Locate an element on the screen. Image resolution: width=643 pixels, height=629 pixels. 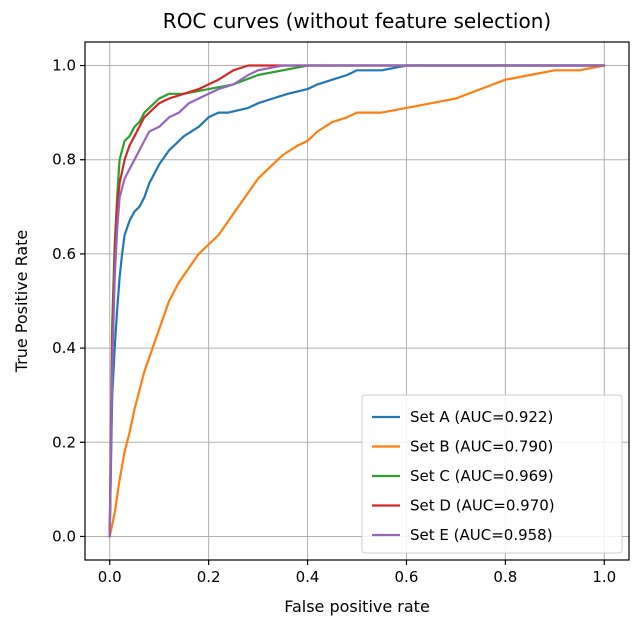
x-tick-label: 0.8 is located at coordinates (505, 577).